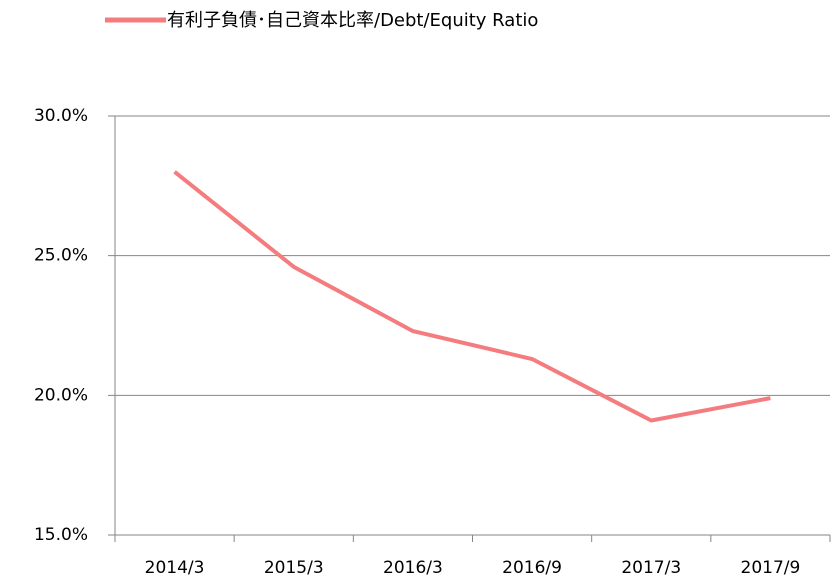  Describe the element at coordinates (61, 535) in the screenshot. I see `y-tick-label: 15.0%` at that location.